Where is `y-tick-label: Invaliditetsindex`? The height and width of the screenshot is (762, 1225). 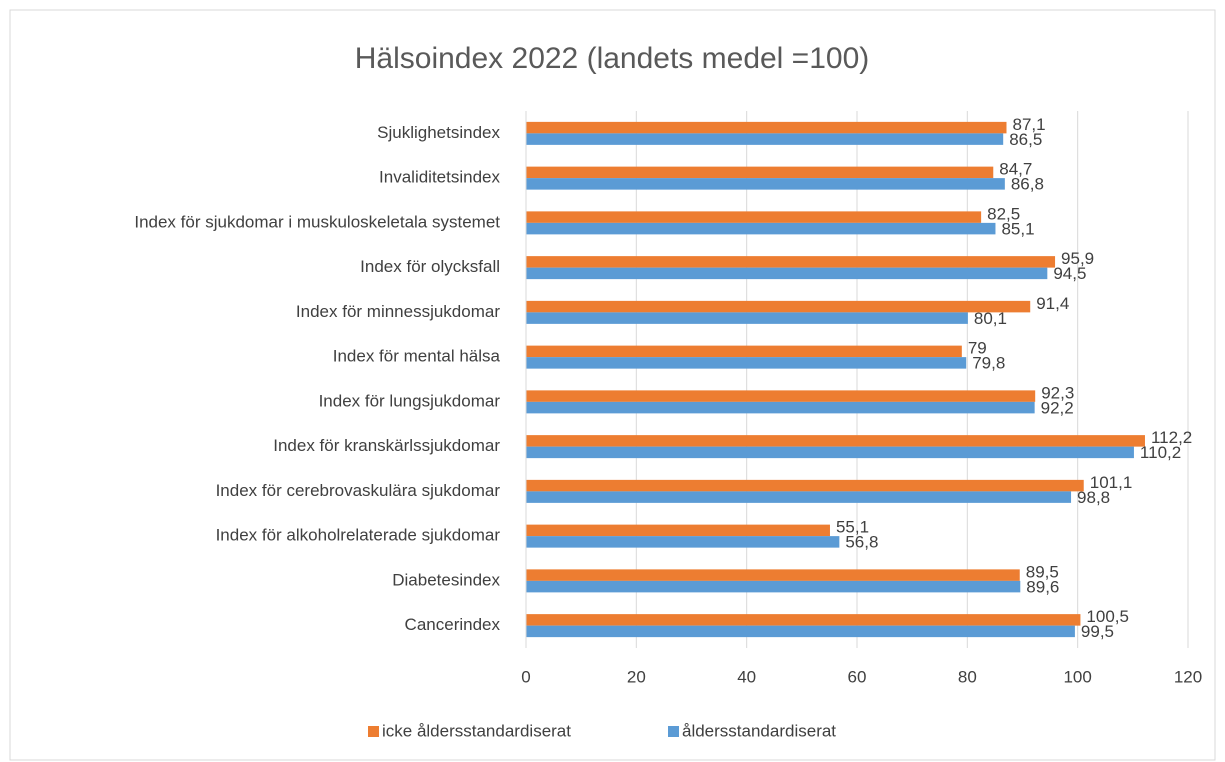
y-tick-label: Invaliditetsindex is located at coordinates (439, 177).